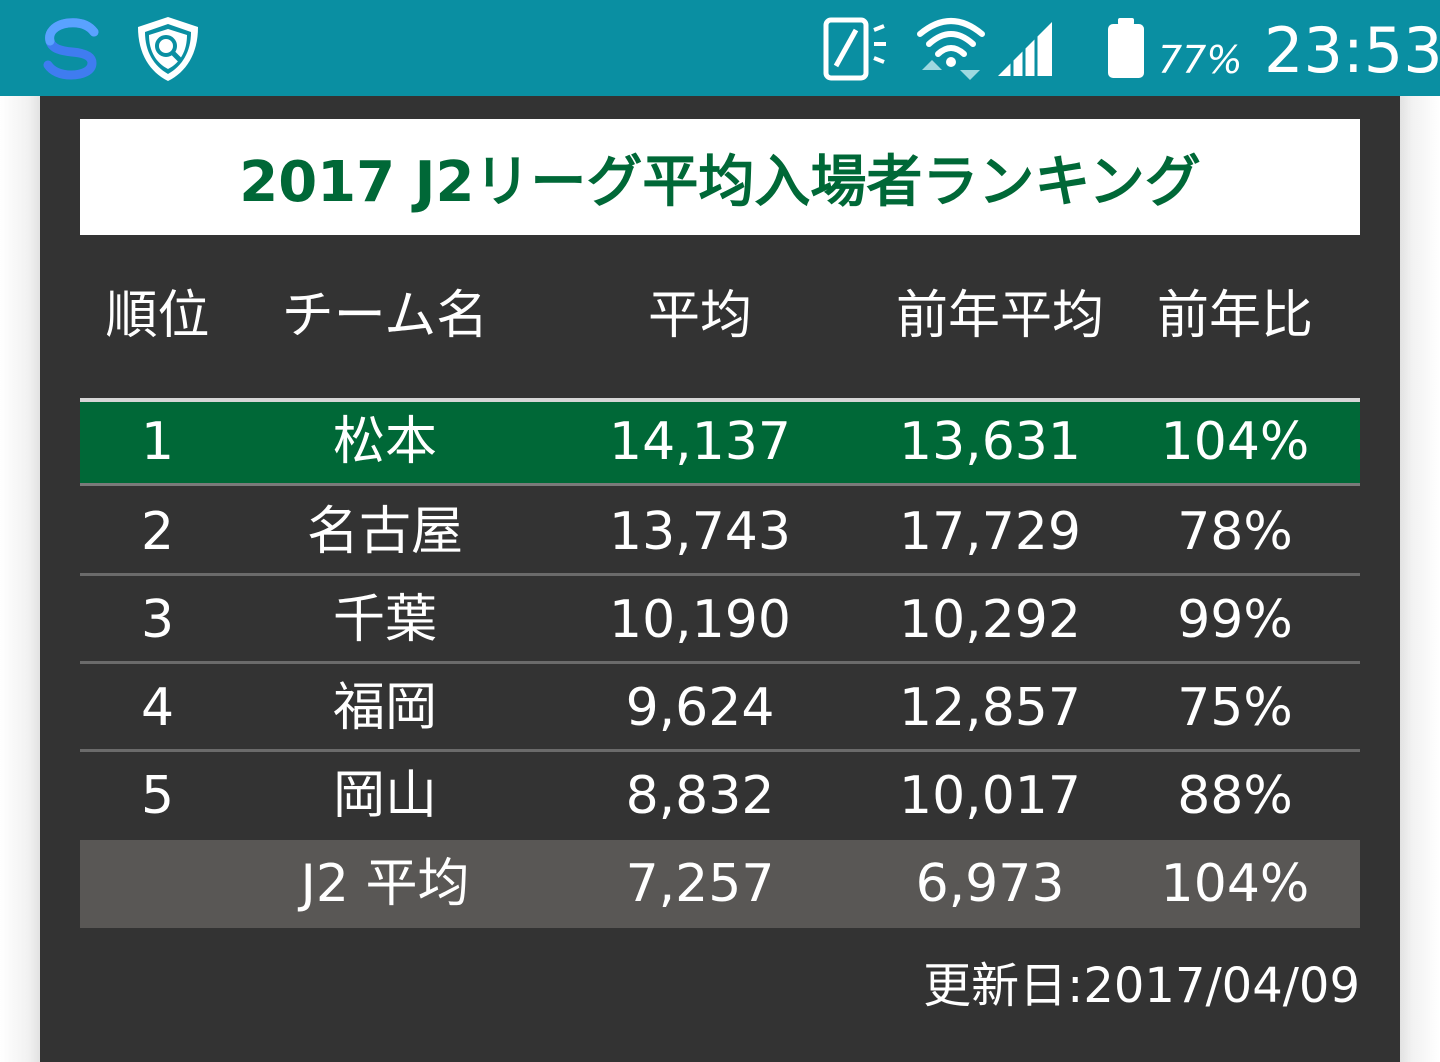 This screenshot has width=1440, height=1062. I want to click on updated-date: 更新日:2017/04/09, so click(1141, 986).